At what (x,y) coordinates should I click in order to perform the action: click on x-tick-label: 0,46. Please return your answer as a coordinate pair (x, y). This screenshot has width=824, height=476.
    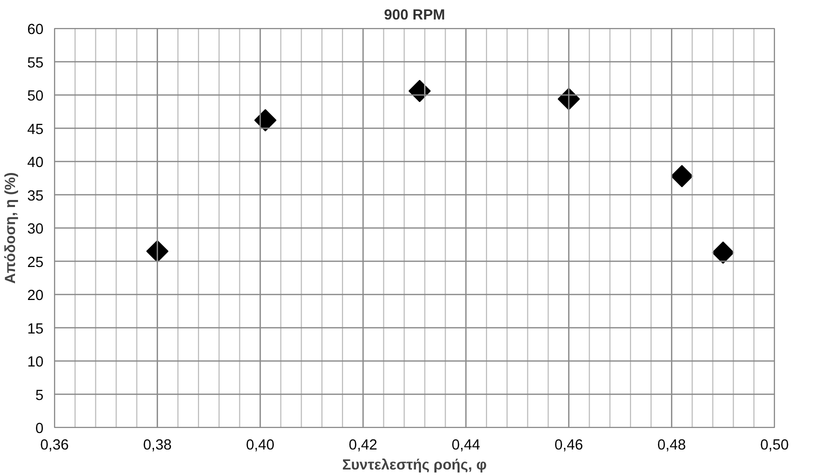
    Looking at the image, I should click on (569, 446).